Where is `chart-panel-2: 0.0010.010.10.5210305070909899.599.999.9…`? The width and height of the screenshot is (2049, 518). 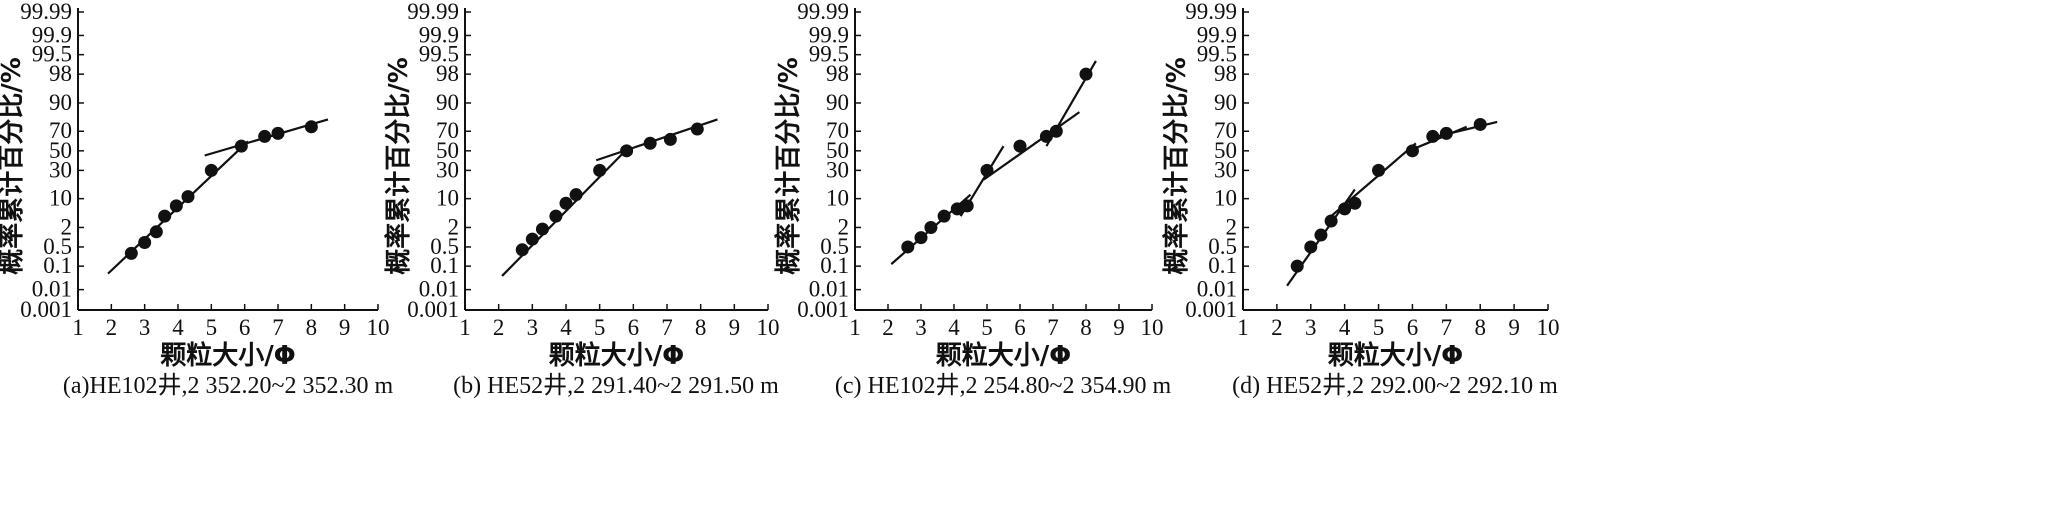 chart-panel-2: 0.0010.010.10.5210305070909899.599.999.9… is located at coordinates (581, 199).